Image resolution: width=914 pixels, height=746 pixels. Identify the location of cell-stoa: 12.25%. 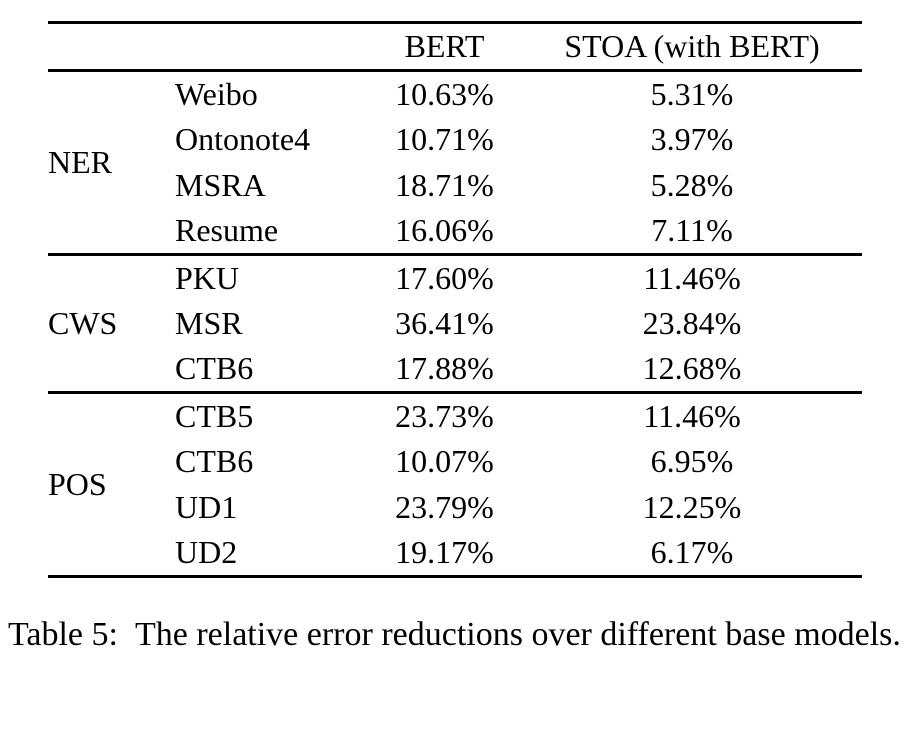
(692, 507).